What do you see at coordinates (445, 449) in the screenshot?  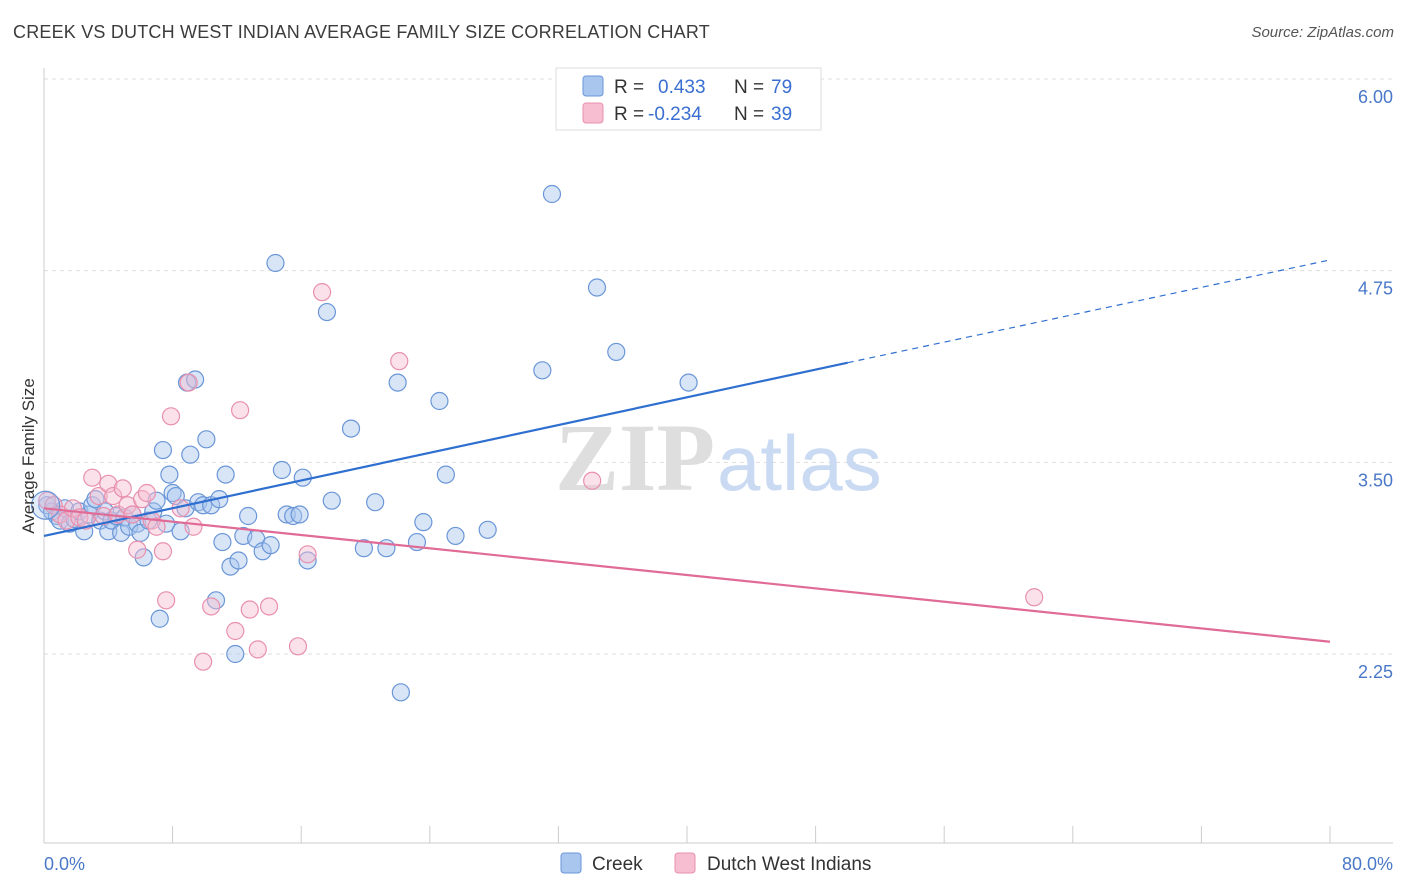 I see `creek-trend-line` at bounding box center [445, 449].